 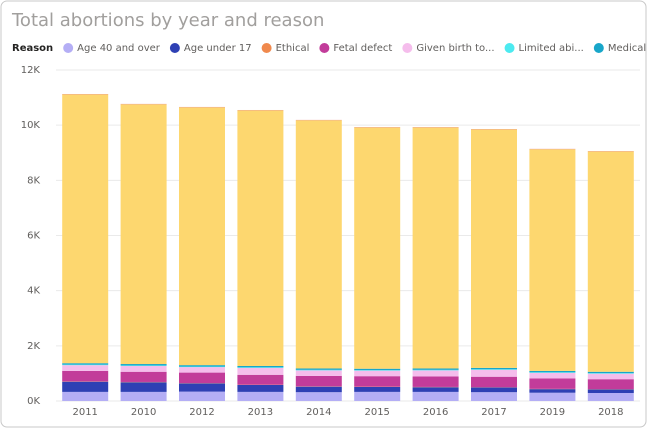 What do you see at coordinates (293, 48) in the screenshot?
I see `legend-label: Ethical` at bounding box center [293, 48].